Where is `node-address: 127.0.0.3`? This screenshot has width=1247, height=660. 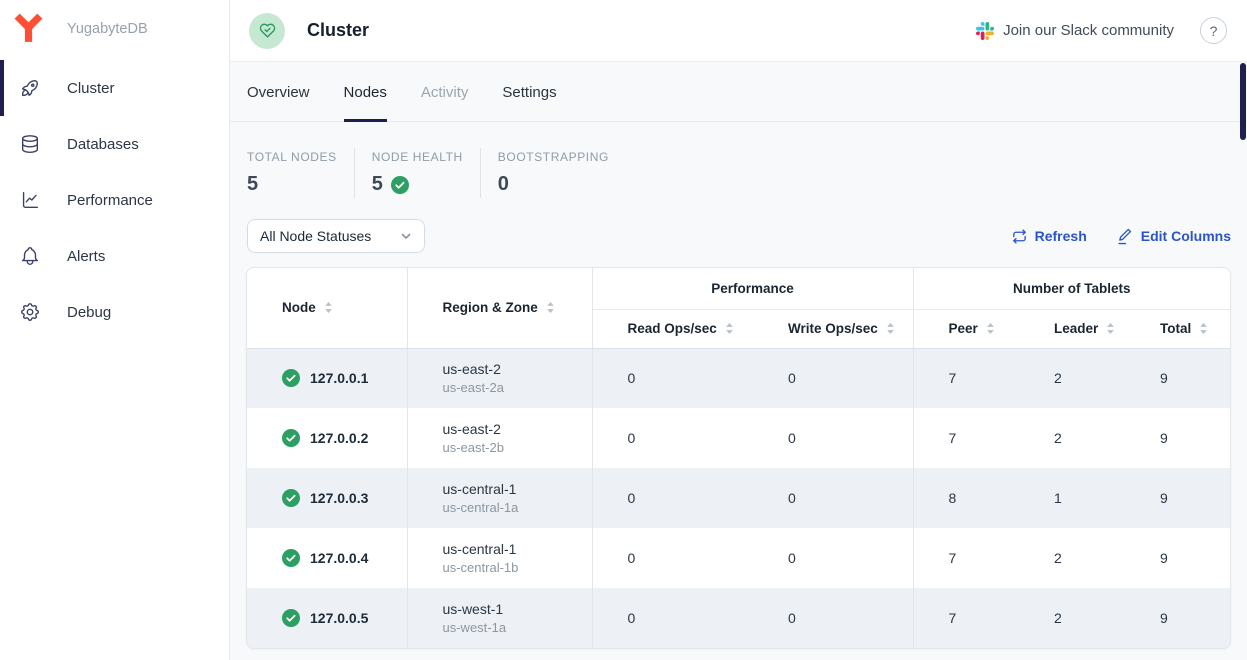
node-address: 127.0.0.3 is located at coordinates (339, 498).